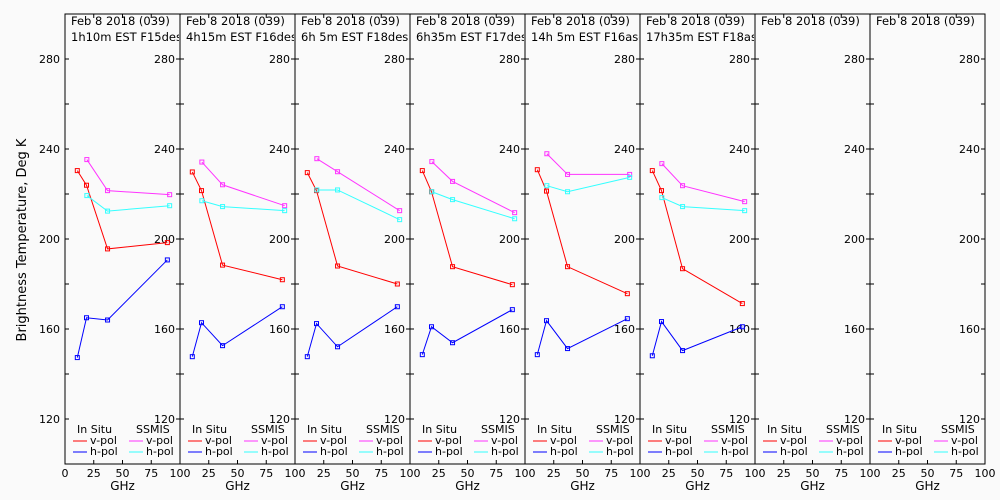  I want to click on panel-header: Feb 8 2018 (039) 1h10m EST F15des, so click(126, 29).